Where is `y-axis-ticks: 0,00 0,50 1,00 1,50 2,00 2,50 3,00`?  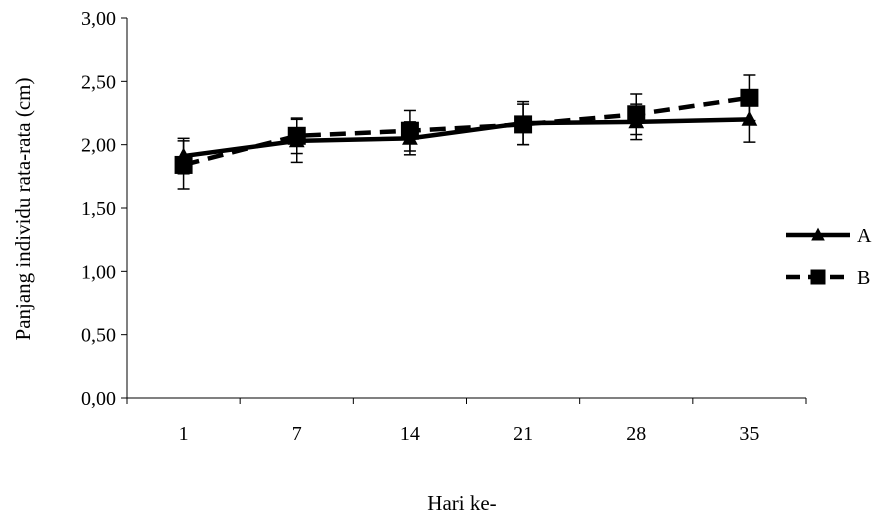
y-axis-ticks: 0,00 0,50 1,00 1,50 2,00 2,50 3,00 is located at coordinates (104, 209).